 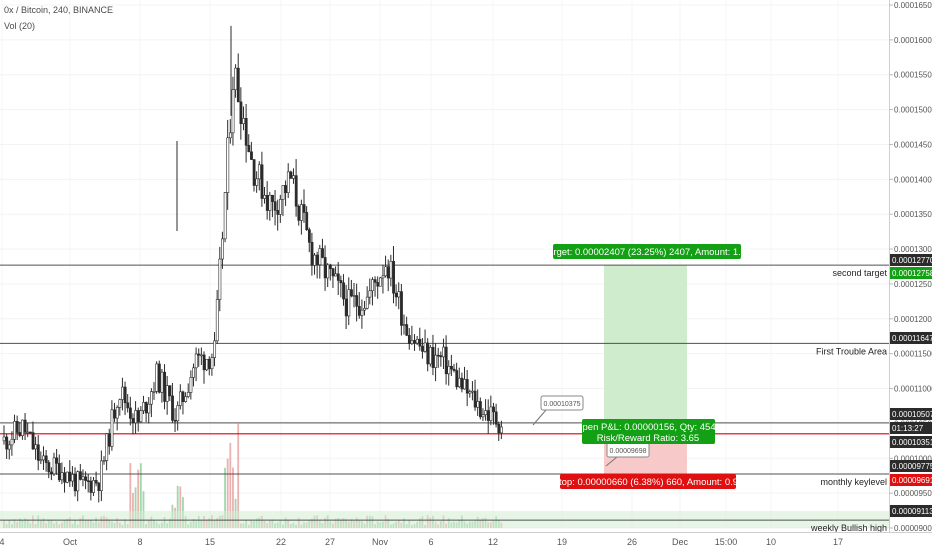 I want to click on price-callout-2: 0.00009698, so click(x=627, y=454).